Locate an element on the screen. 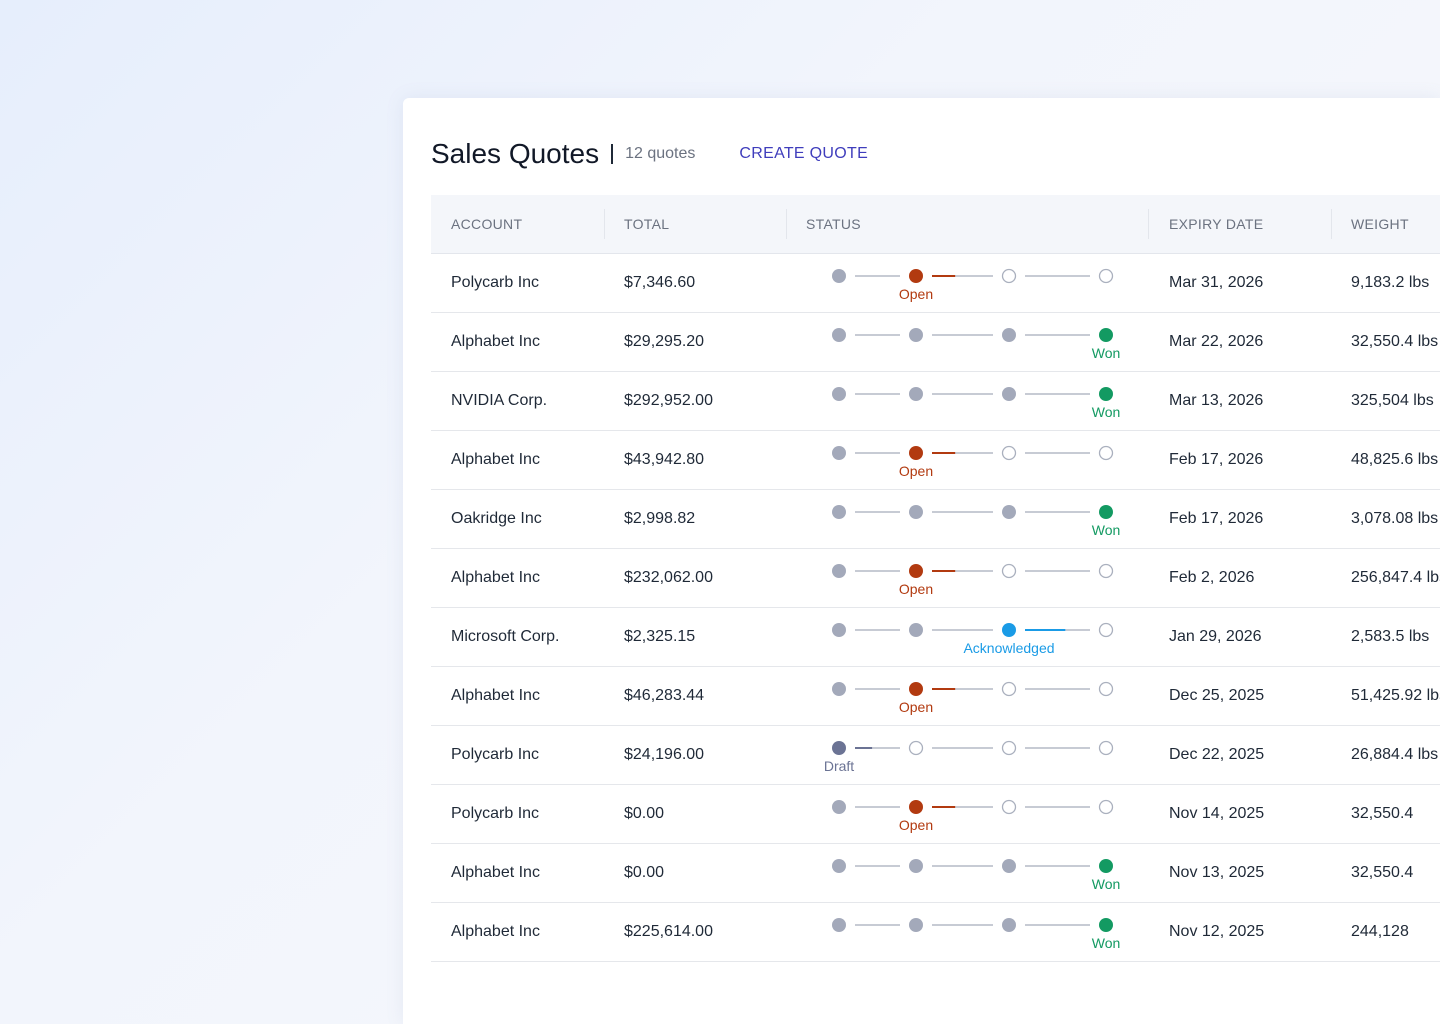 This screenshot has height=1024, width=1440. expiry-date-cell: Mar 13, 2026 is located at coordinates (1216, 400).